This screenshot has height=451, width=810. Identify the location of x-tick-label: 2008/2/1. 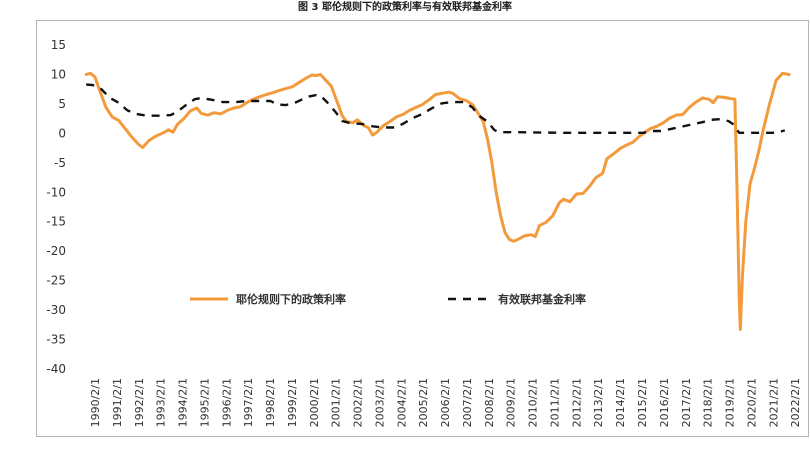
(489, 402).